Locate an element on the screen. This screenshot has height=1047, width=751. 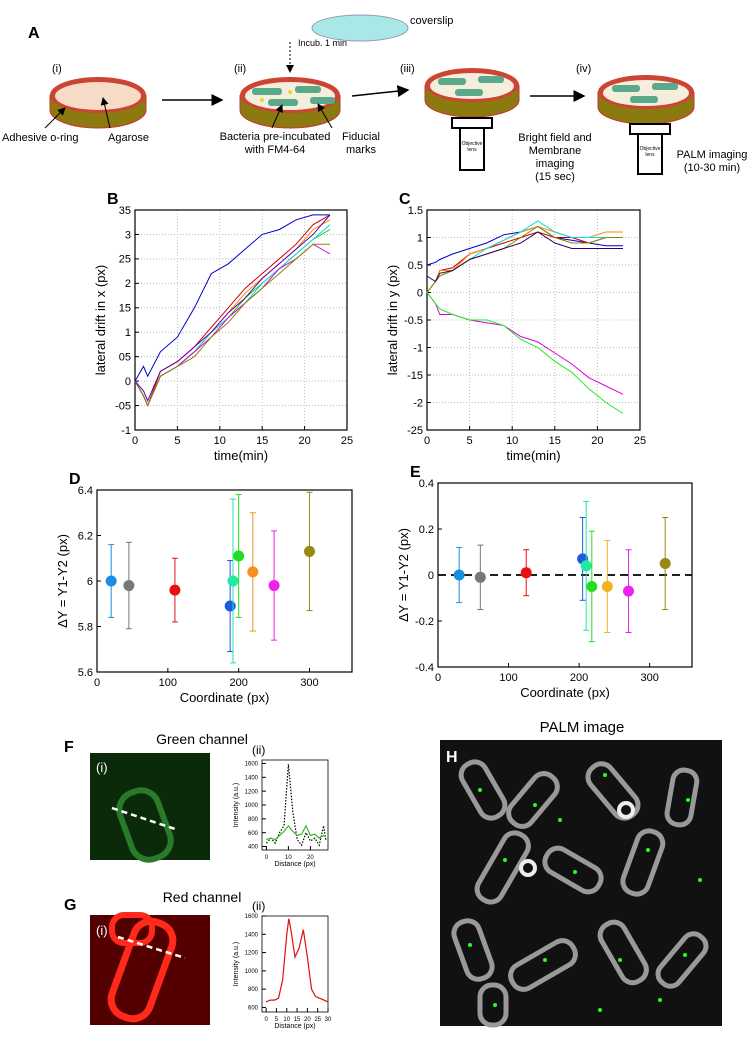
y-tick-label: 1200 is located at coordinates (252, 792).